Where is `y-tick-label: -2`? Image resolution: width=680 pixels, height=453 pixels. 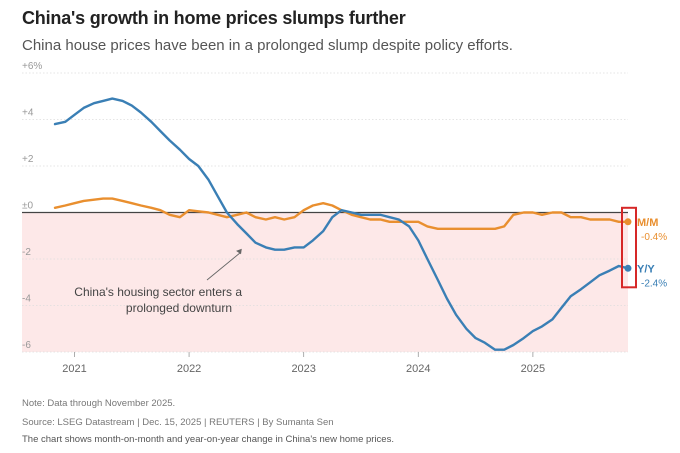
y-tick-label: -2 is located at coordinates (26, 252).